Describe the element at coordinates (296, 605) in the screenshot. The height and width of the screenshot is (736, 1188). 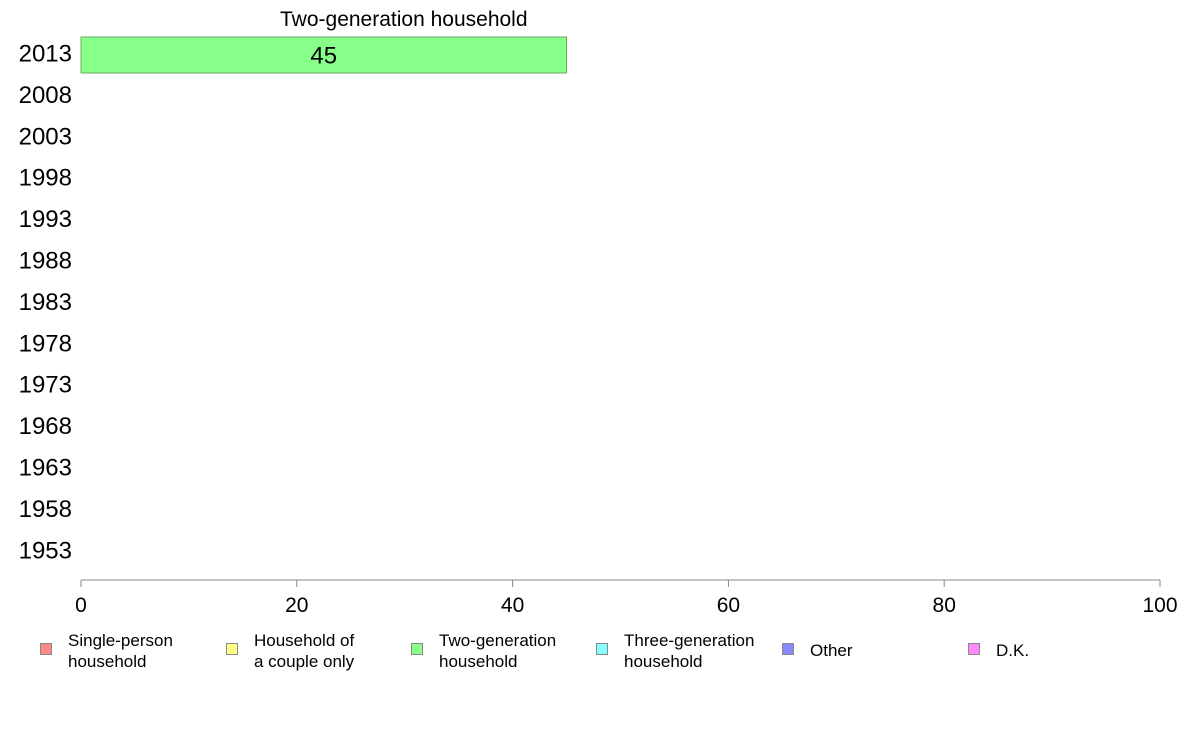
I see `x-tick-label: 20` at that location.